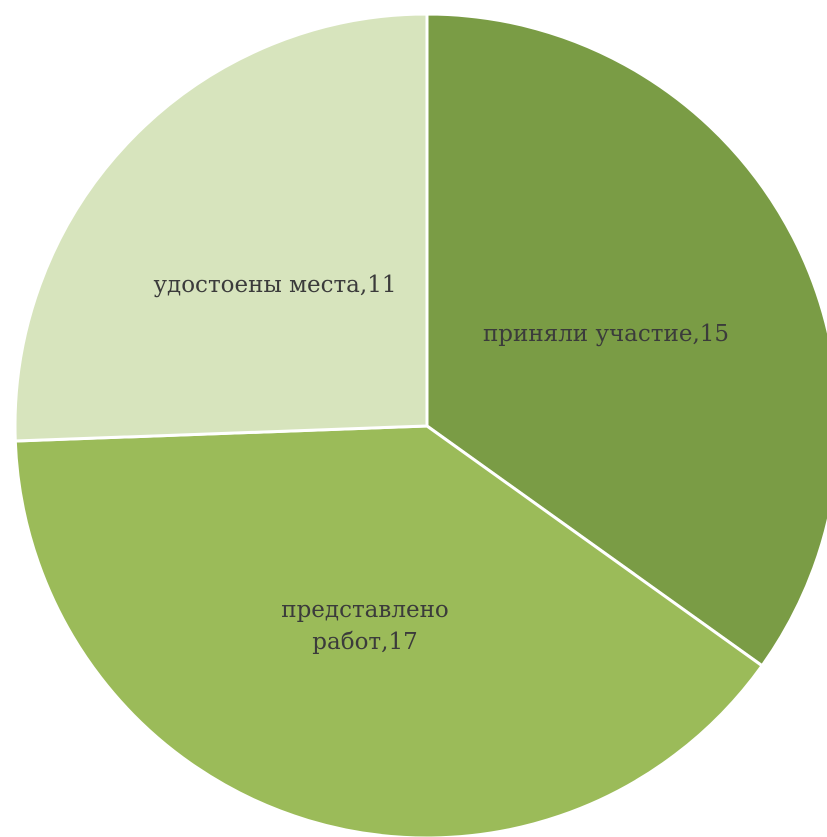  I want to click on slice-label-2: представлено работ,17, so click(365, 626).